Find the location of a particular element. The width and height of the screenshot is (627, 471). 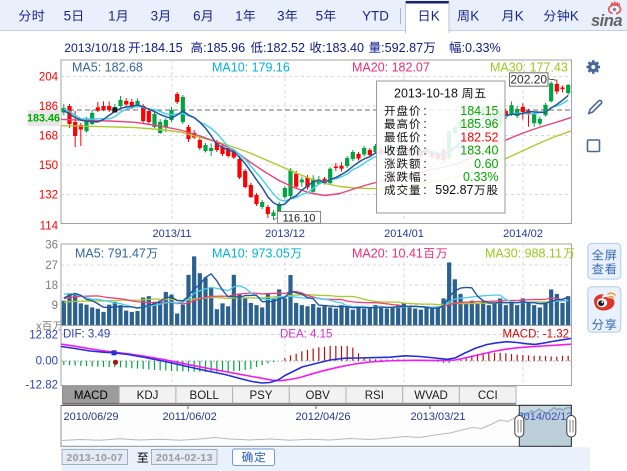

svg-text: 2013/03/21 is located at coordinates (437, 417).